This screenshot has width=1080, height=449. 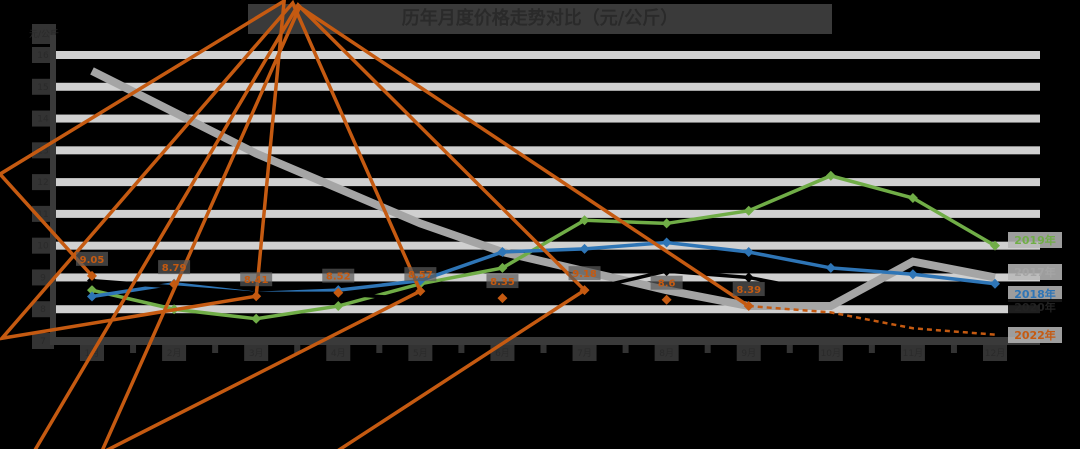 I want to click on data-labels: 9.05 8.79 8.41 8.52 8.57 8.35 9.18 8.6 8.39, so click(x=420, y=274).